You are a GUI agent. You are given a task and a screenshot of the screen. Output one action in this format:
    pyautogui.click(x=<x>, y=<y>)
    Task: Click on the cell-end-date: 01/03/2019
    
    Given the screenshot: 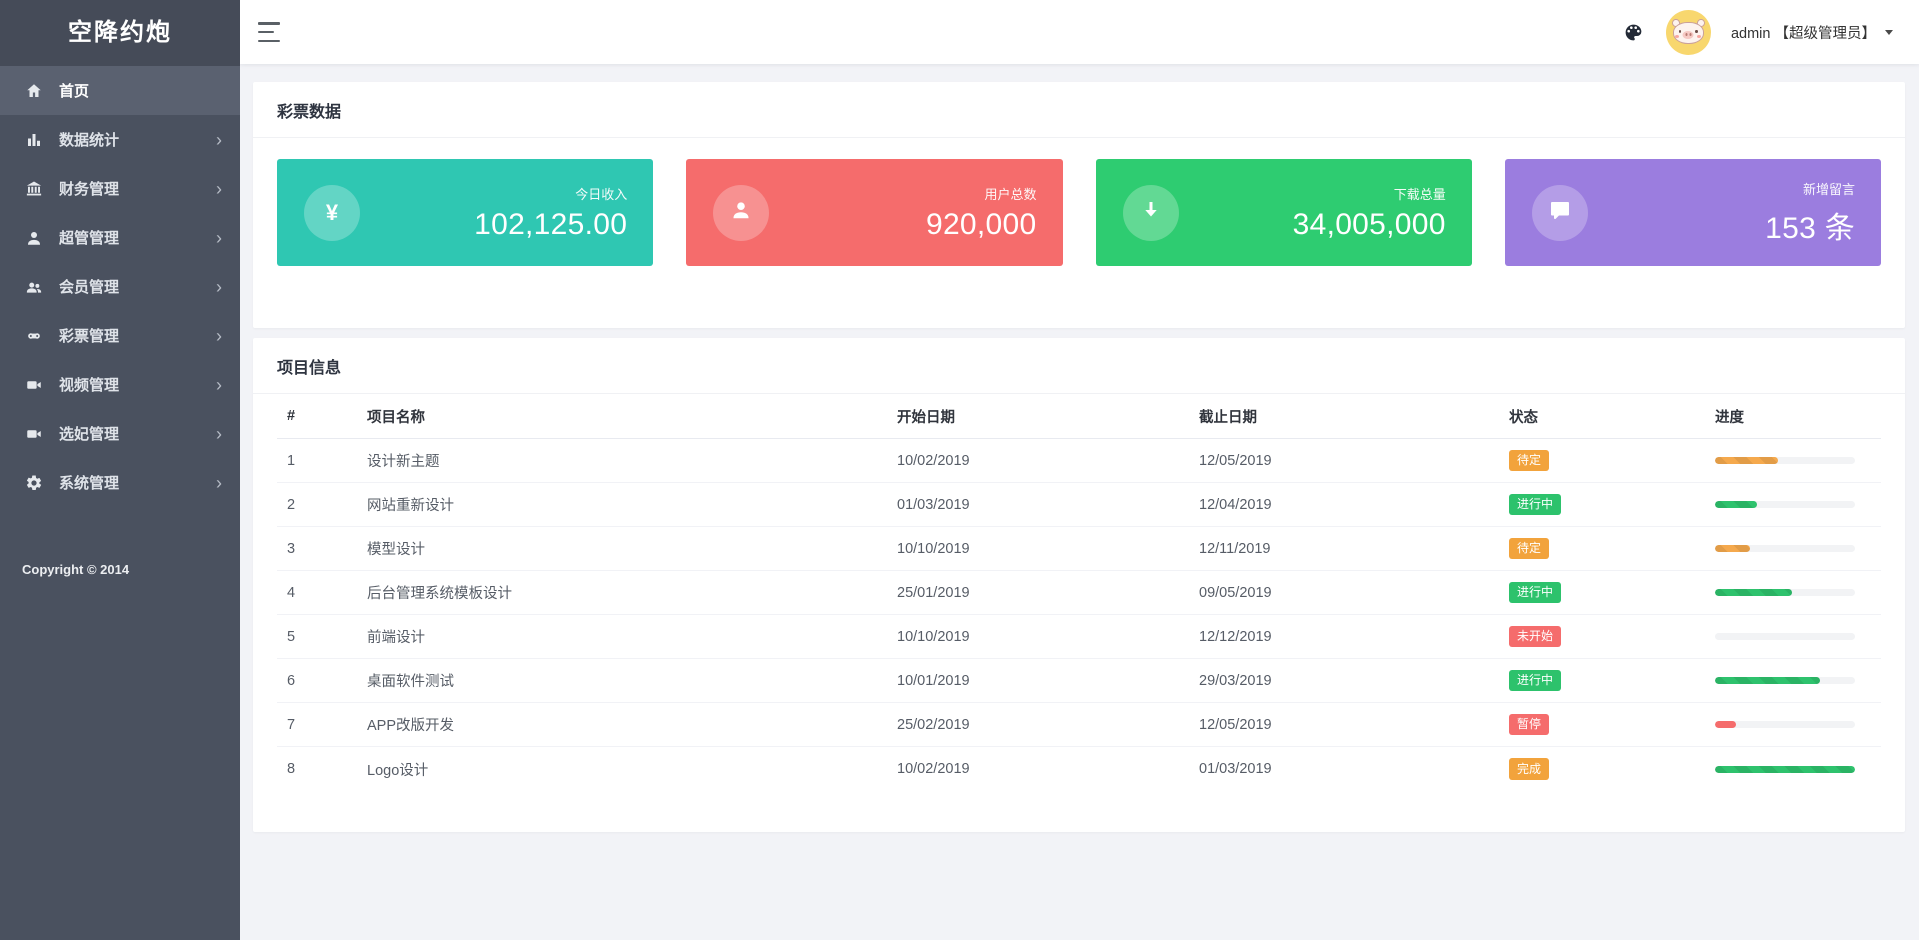 What is the action you would take?
    pyautogui.click(x=1235, y=769)
    